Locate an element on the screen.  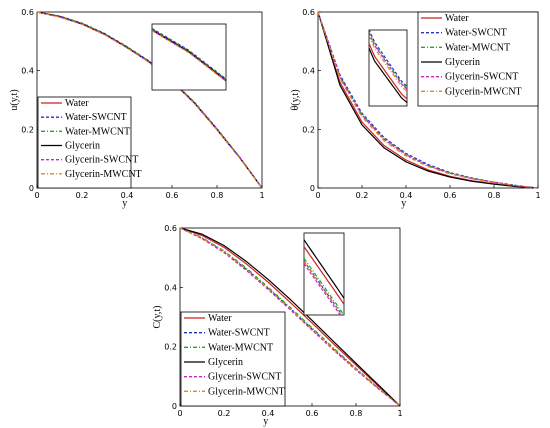
y-axis-label: C(y,t) is located at coordinates (157, 317).